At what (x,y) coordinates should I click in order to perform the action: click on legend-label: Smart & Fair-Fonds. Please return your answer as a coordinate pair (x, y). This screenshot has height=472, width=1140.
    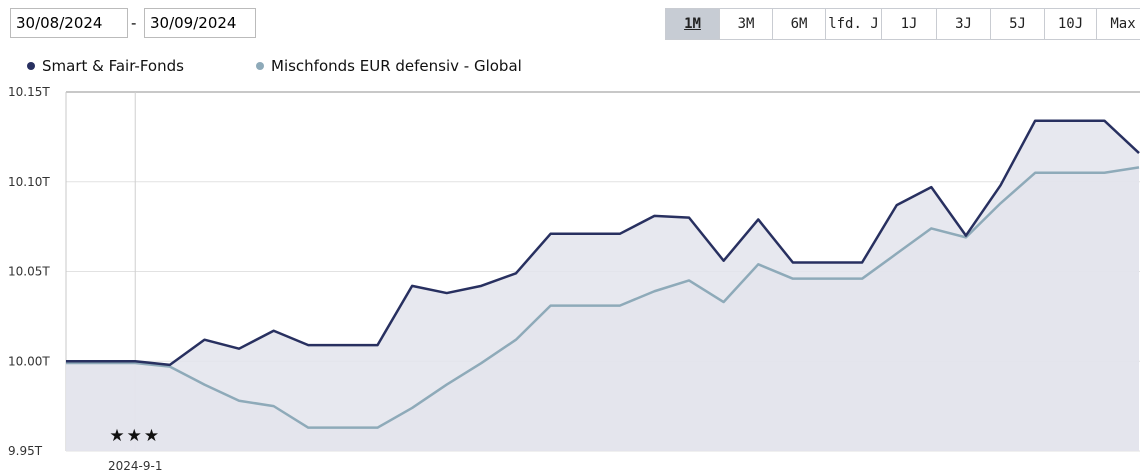
    Looking at the image, I should click on (113, 66).